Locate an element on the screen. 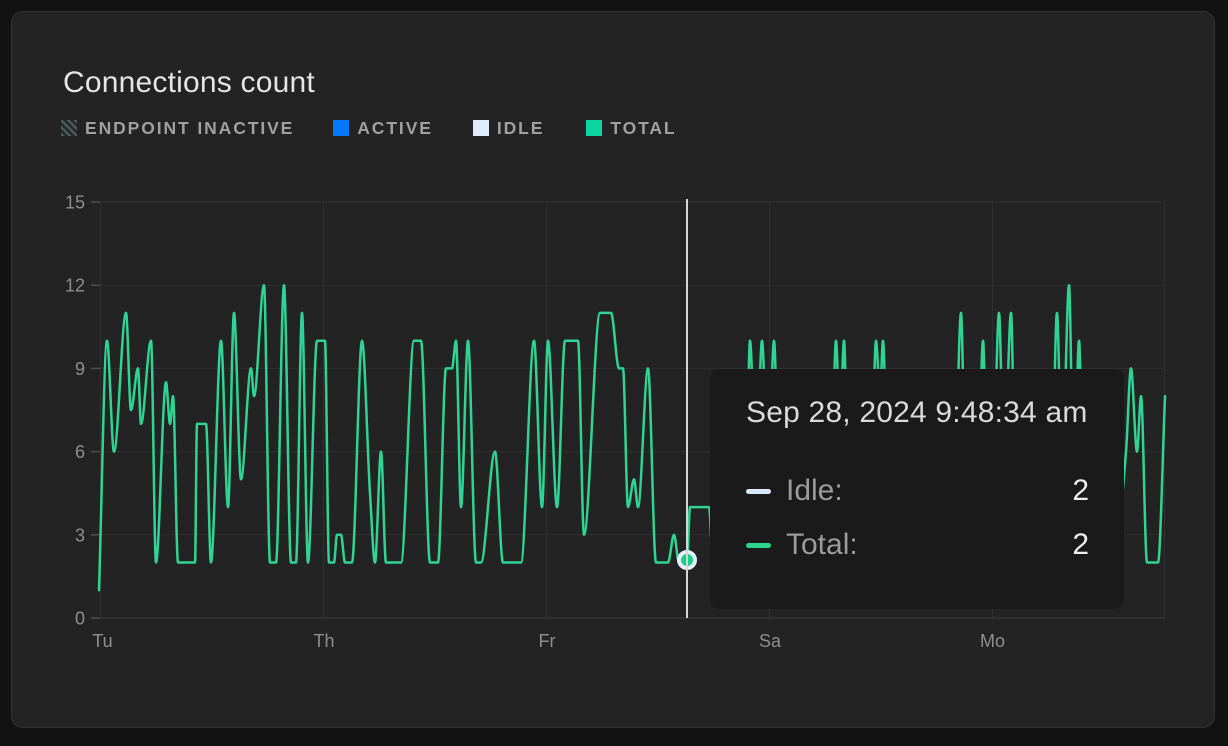 This screenshot has height=746, width=1228. svg-text: 12 is located at coordinates (75, 286).